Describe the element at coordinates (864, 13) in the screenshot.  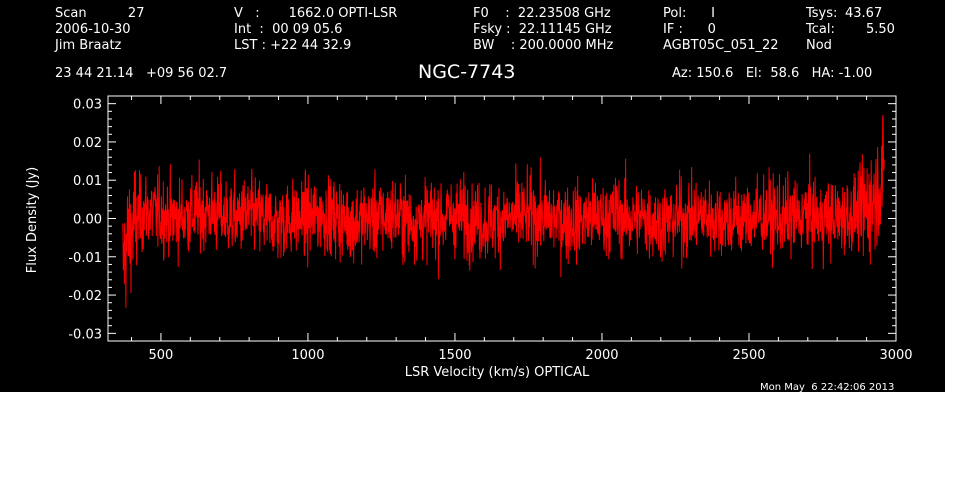
I see `tsys-value: 43.67` at that location.